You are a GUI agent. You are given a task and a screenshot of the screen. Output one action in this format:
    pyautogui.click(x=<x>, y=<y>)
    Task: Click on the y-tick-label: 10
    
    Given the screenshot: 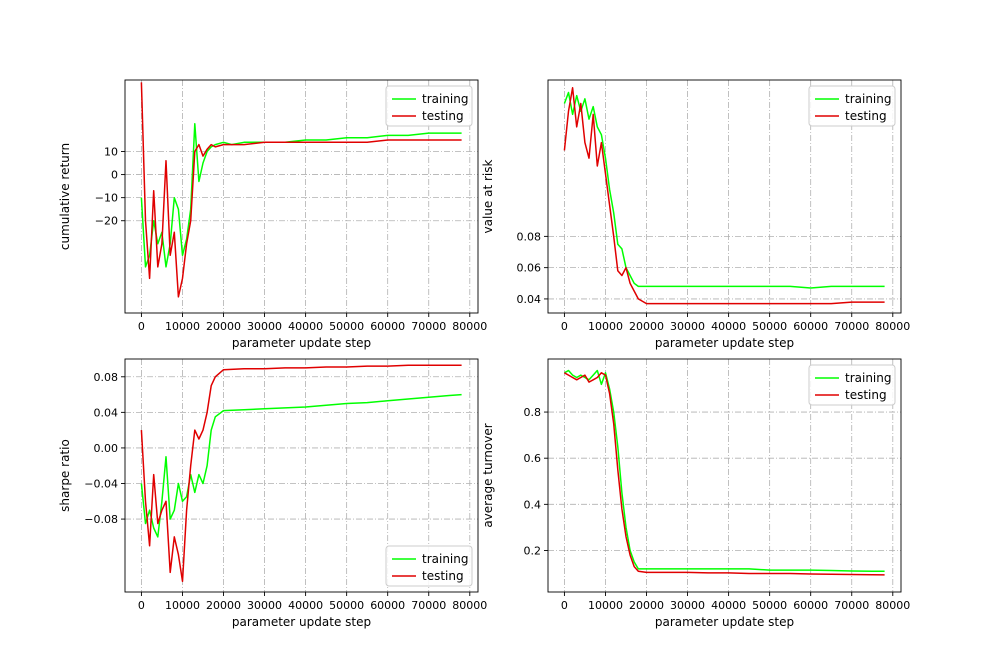 What is the action you would take?
    pyautogui.click(x=111, y=152)
    